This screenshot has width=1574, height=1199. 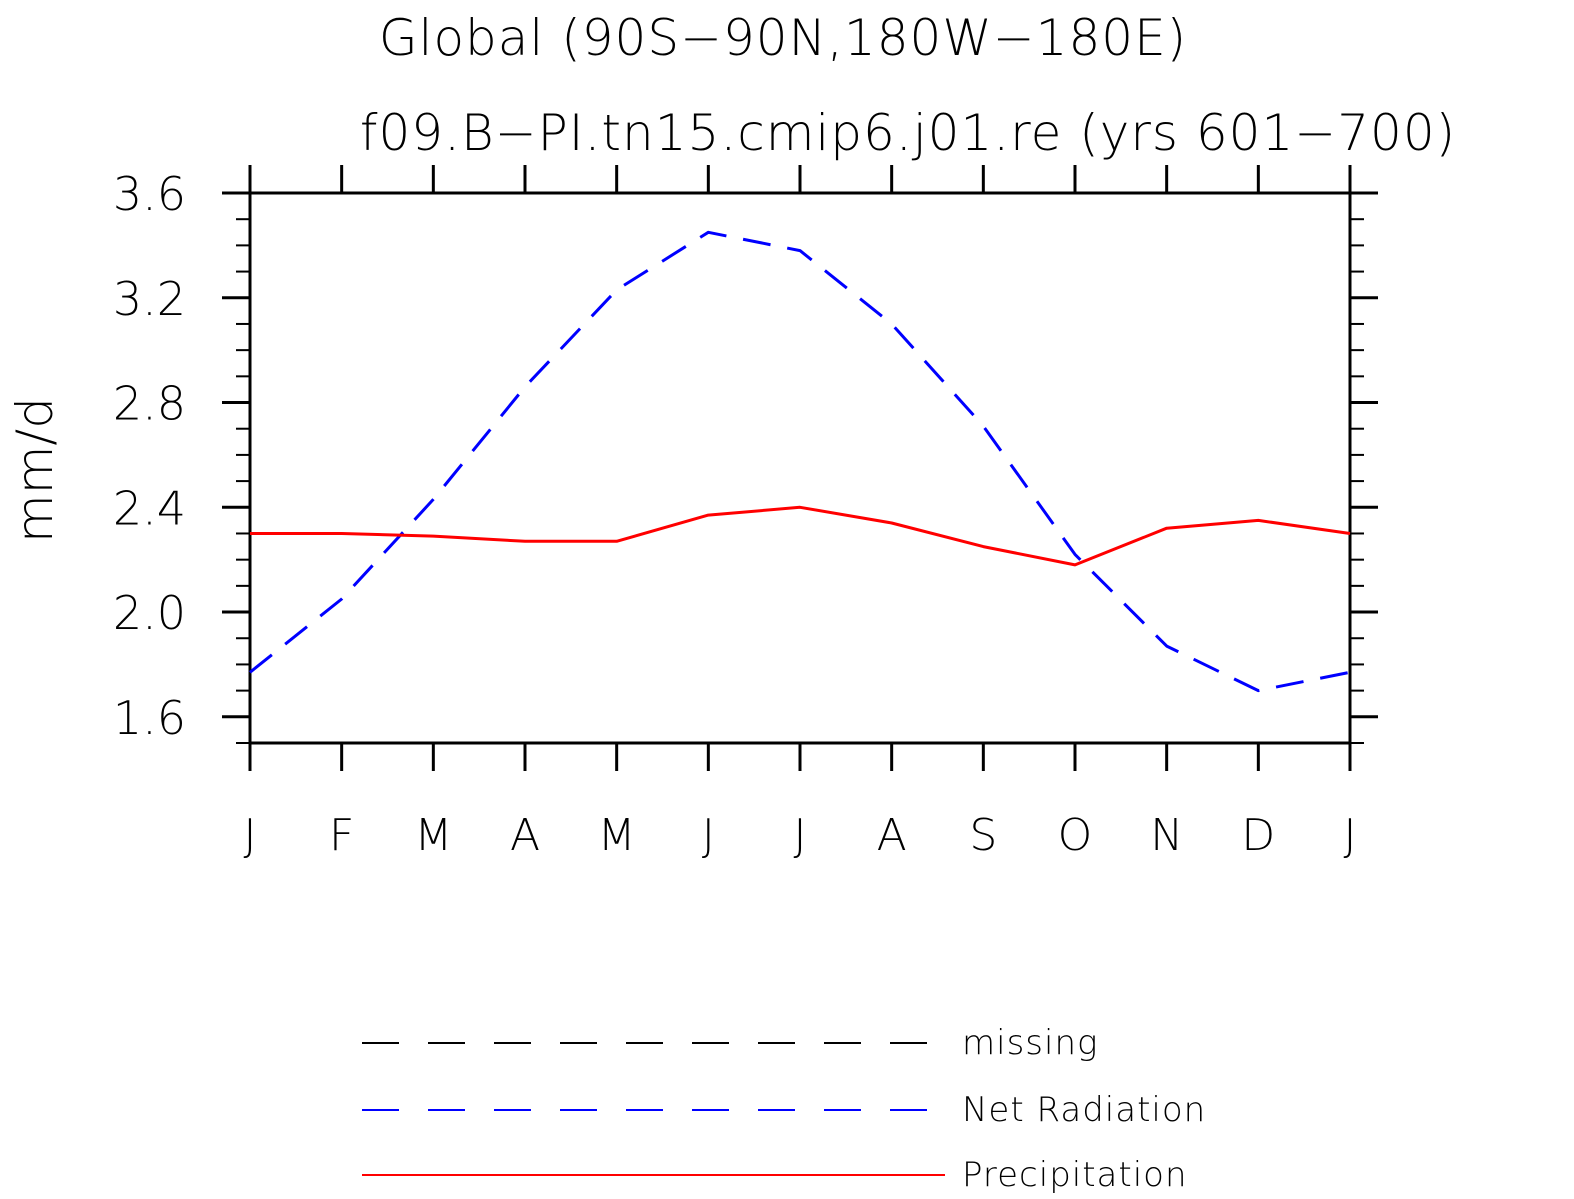 I want to click on y-tick-label: 2.0, so click(x=149, y=613).